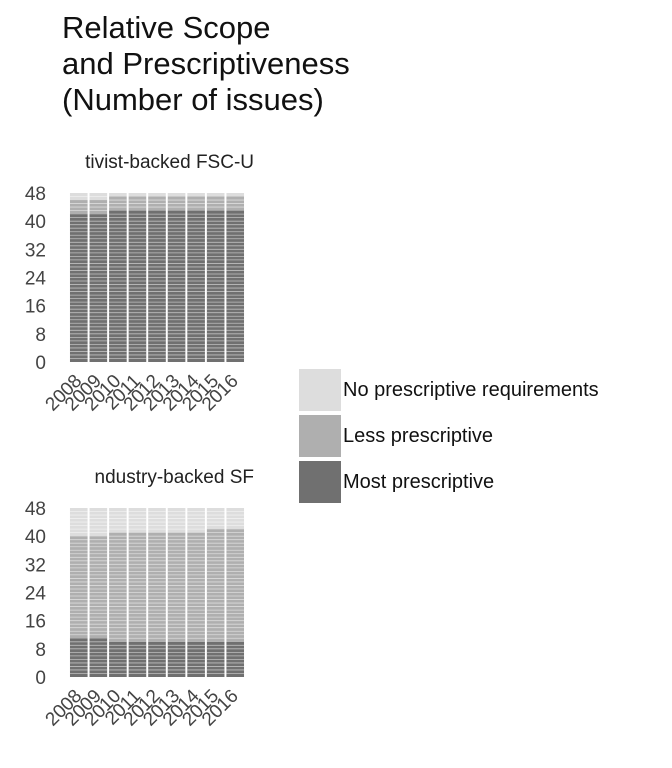  What do you see at coordinates (193, 99) in the screenshot?
I see `chart-title-line: (Number of issues)` at bounding box center [193, 99].